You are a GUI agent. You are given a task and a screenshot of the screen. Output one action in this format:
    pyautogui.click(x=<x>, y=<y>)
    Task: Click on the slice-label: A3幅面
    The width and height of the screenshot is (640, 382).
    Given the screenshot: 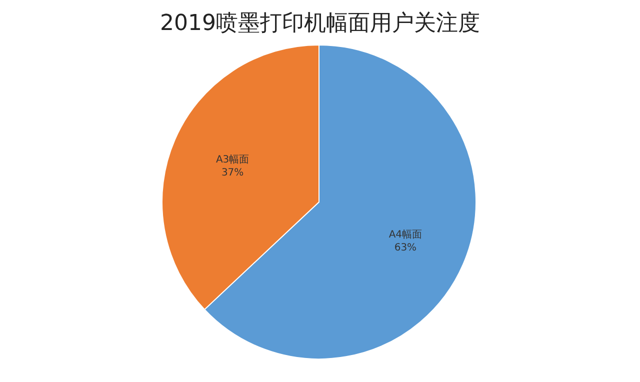 What is the action you would take?
    pyautogui.click(x=233, y=160)
    